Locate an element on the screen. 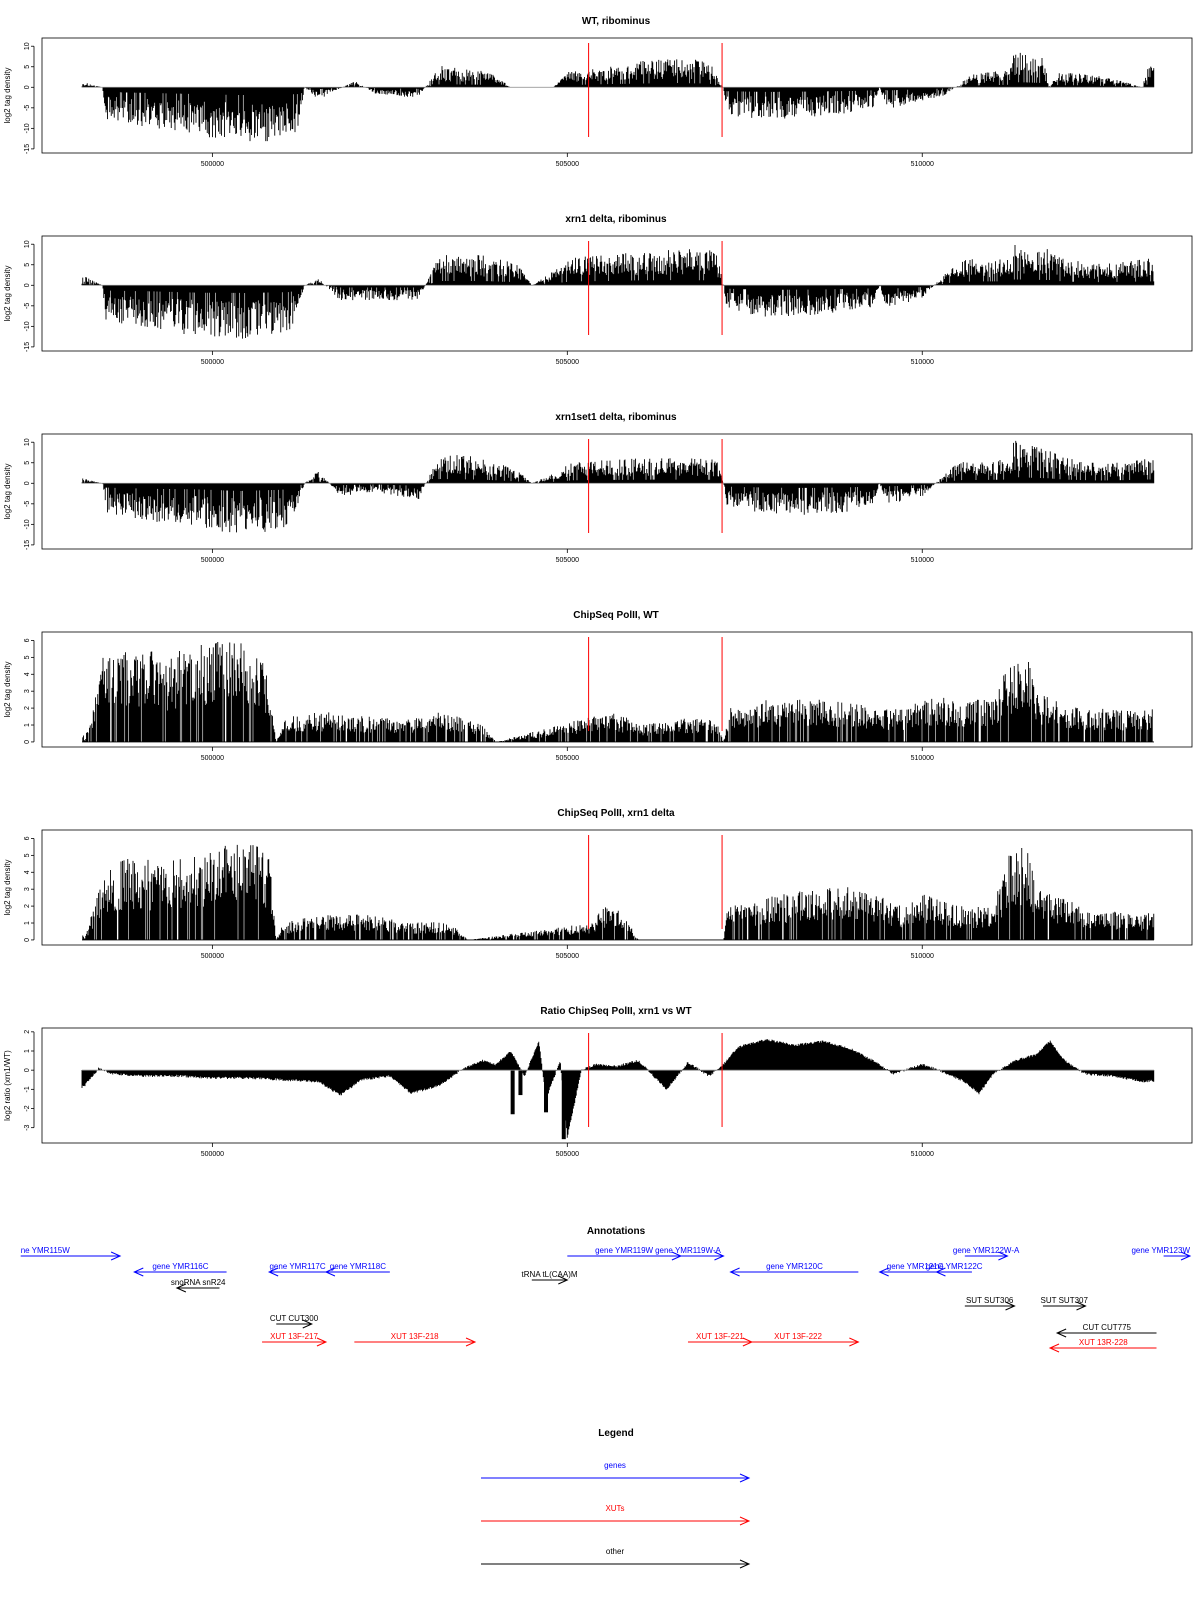 The height and width of the screenshot is (1600, 1200). annotation-label: gene YMR123W is located at coordinates (1160, 1250).